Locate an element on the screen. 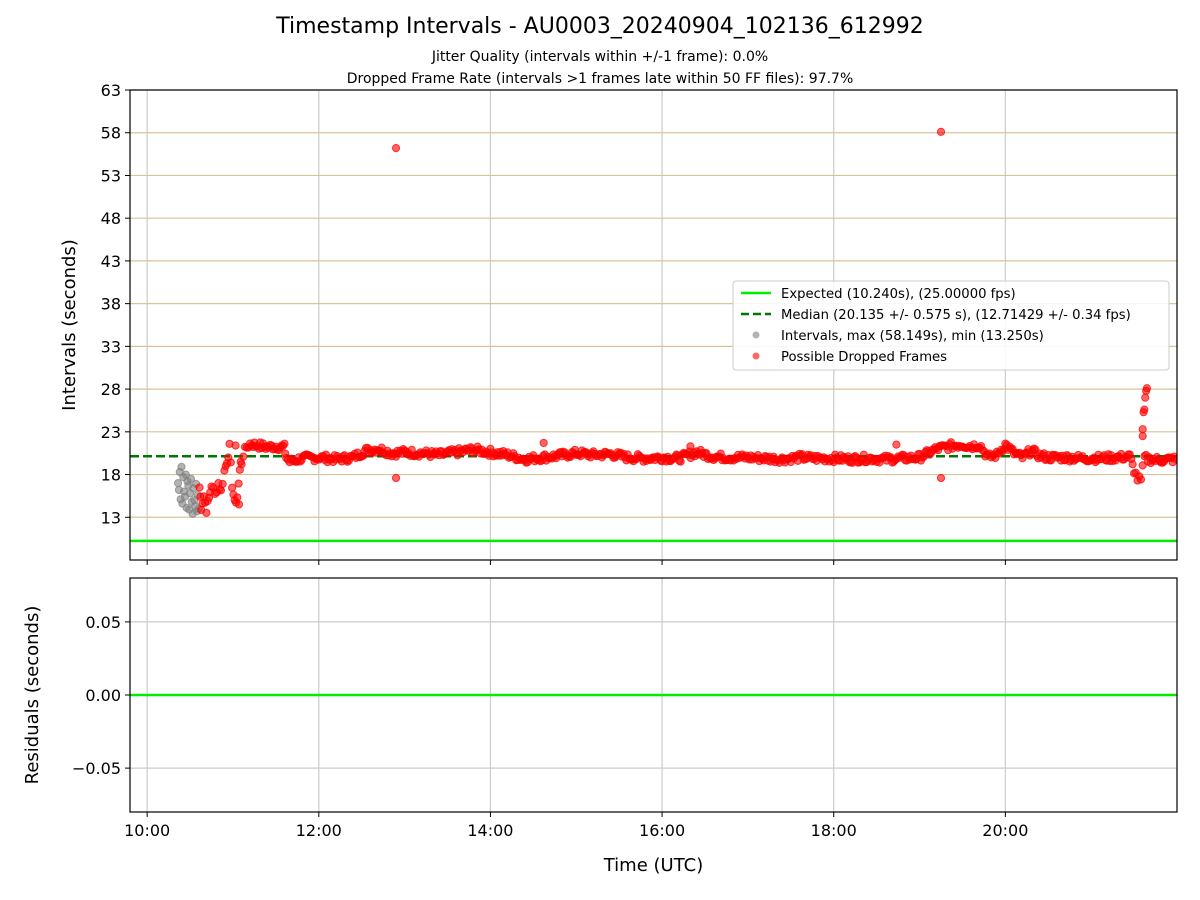 Image resolution: width=1200 pixels, height=900 pixels. y-tick-label: 63 is located at coordinates (111, 90).